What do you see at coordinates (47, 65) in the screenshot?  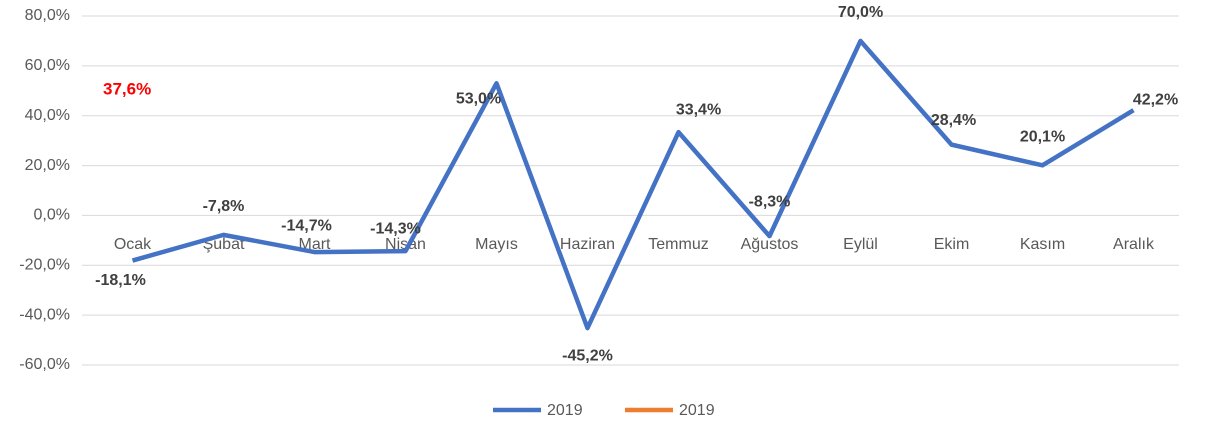 I see `y-tick-label: 60,0%` at bounding box center [47, 65].